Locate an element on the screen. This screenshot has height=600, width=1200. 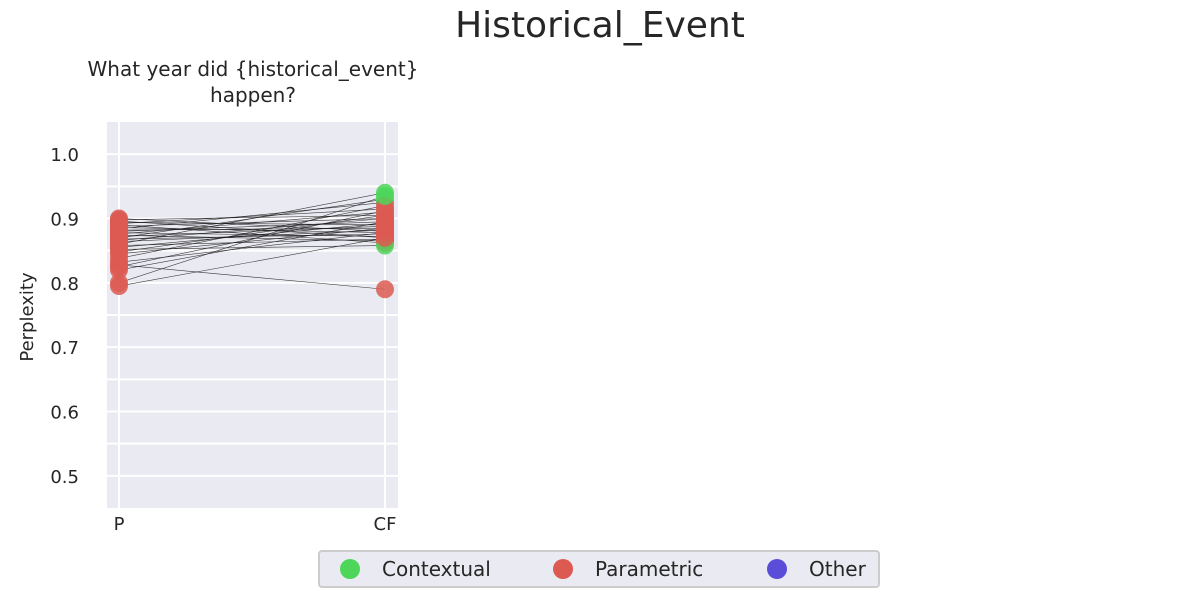
pair-lines is located at coordinates (252, 241).